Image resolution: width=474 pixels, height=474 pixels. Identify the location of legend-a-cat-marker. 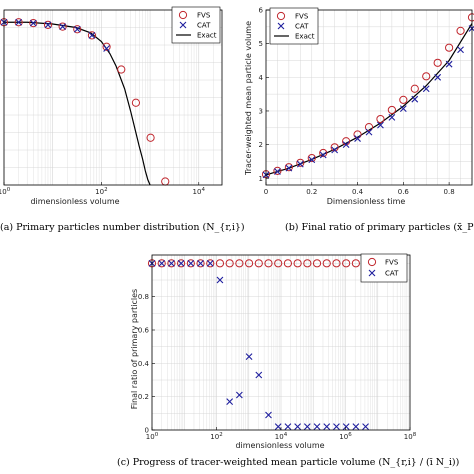
(183, 25).